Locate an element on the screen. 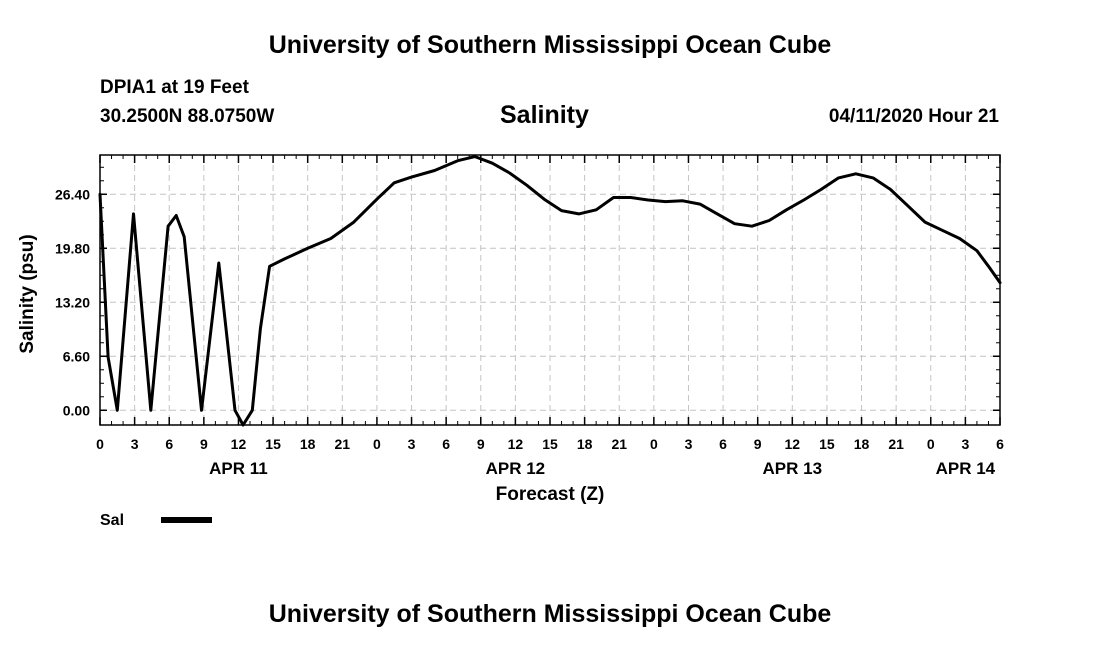  date-label: APR 13 is located at coordinates (793, 468).